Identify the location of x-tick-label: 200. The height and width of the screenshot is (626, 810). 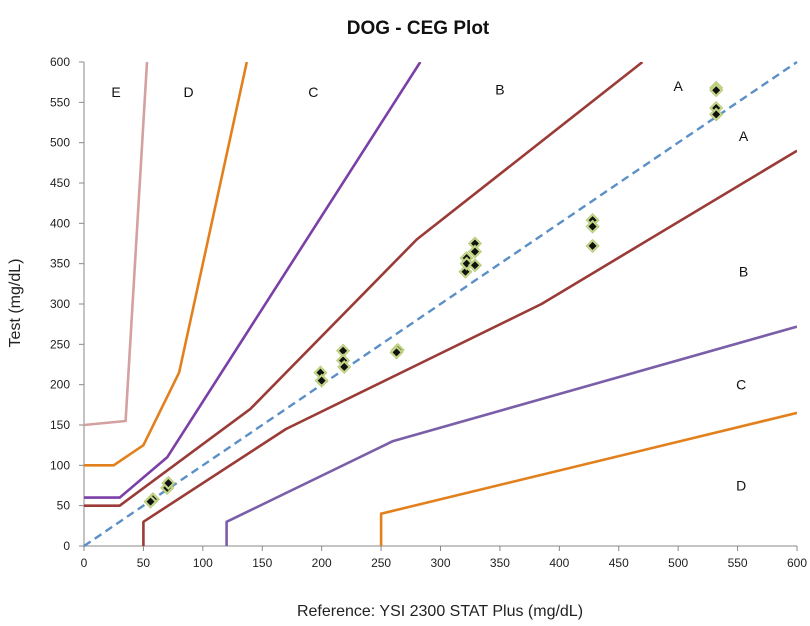
(322, 563).